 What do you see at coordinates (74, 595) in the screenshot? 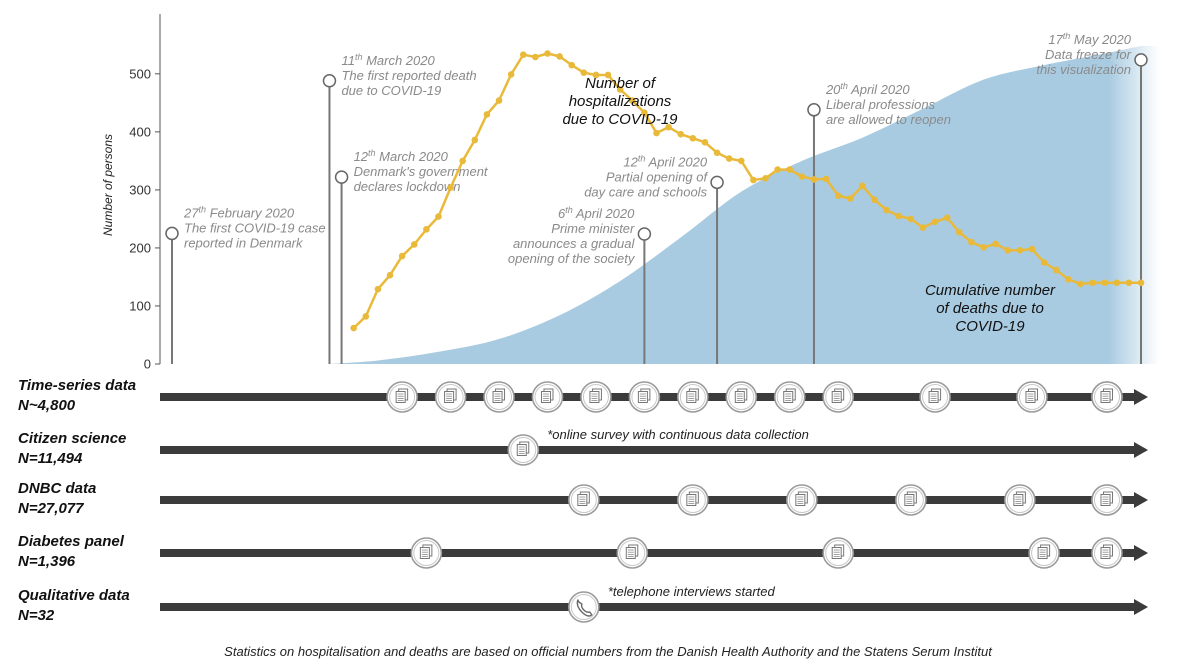
I see `timeline-title: Qualitative data` at bounding box center [74, 595].